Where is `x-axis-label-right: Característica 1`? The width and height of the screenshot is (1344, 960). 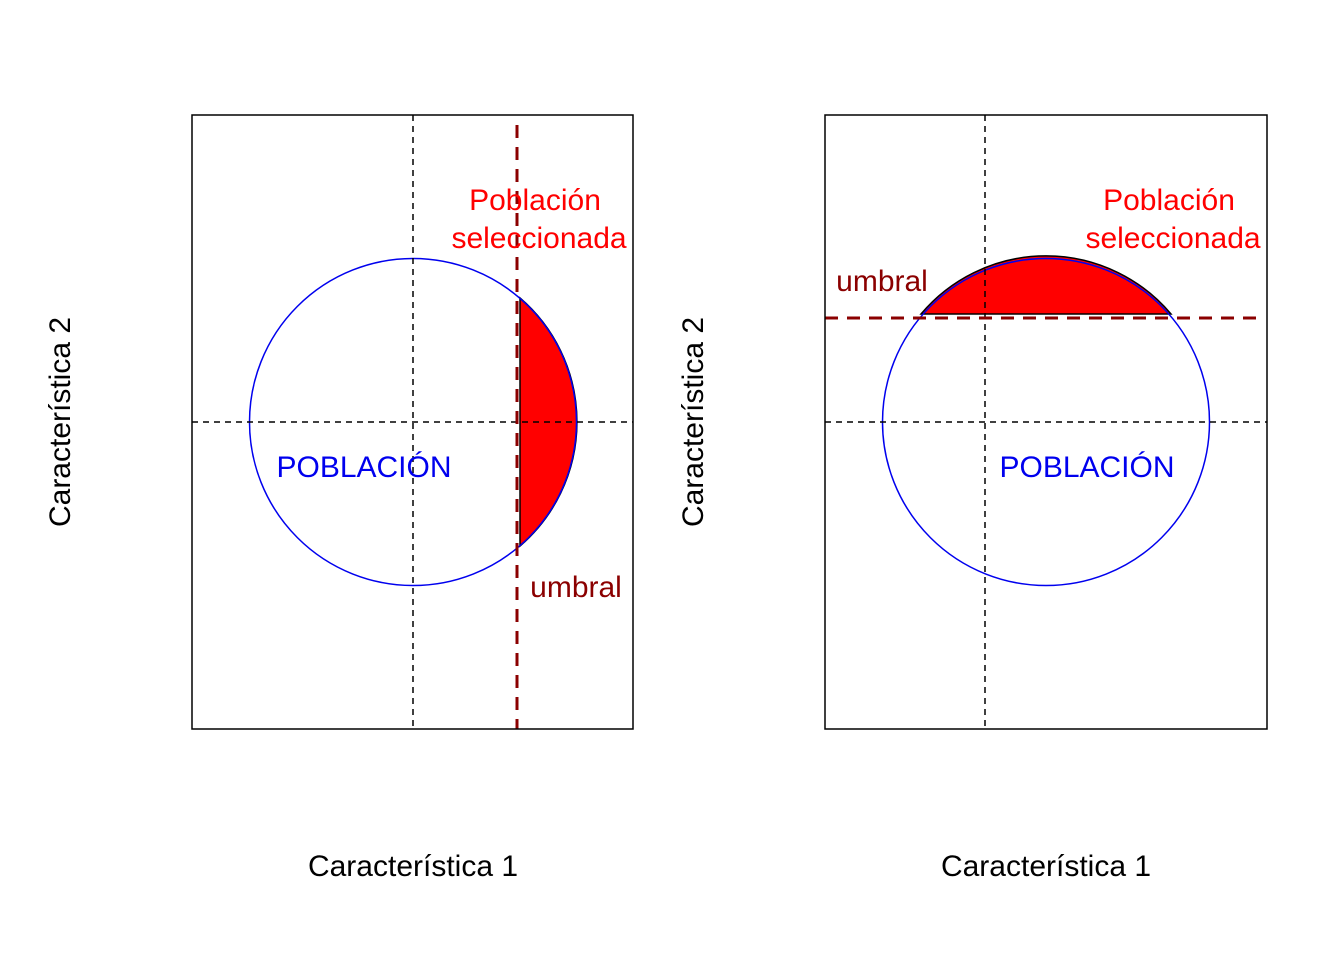 x-axis-label-right: Característica 1 is located at coordinates (1046, 866).